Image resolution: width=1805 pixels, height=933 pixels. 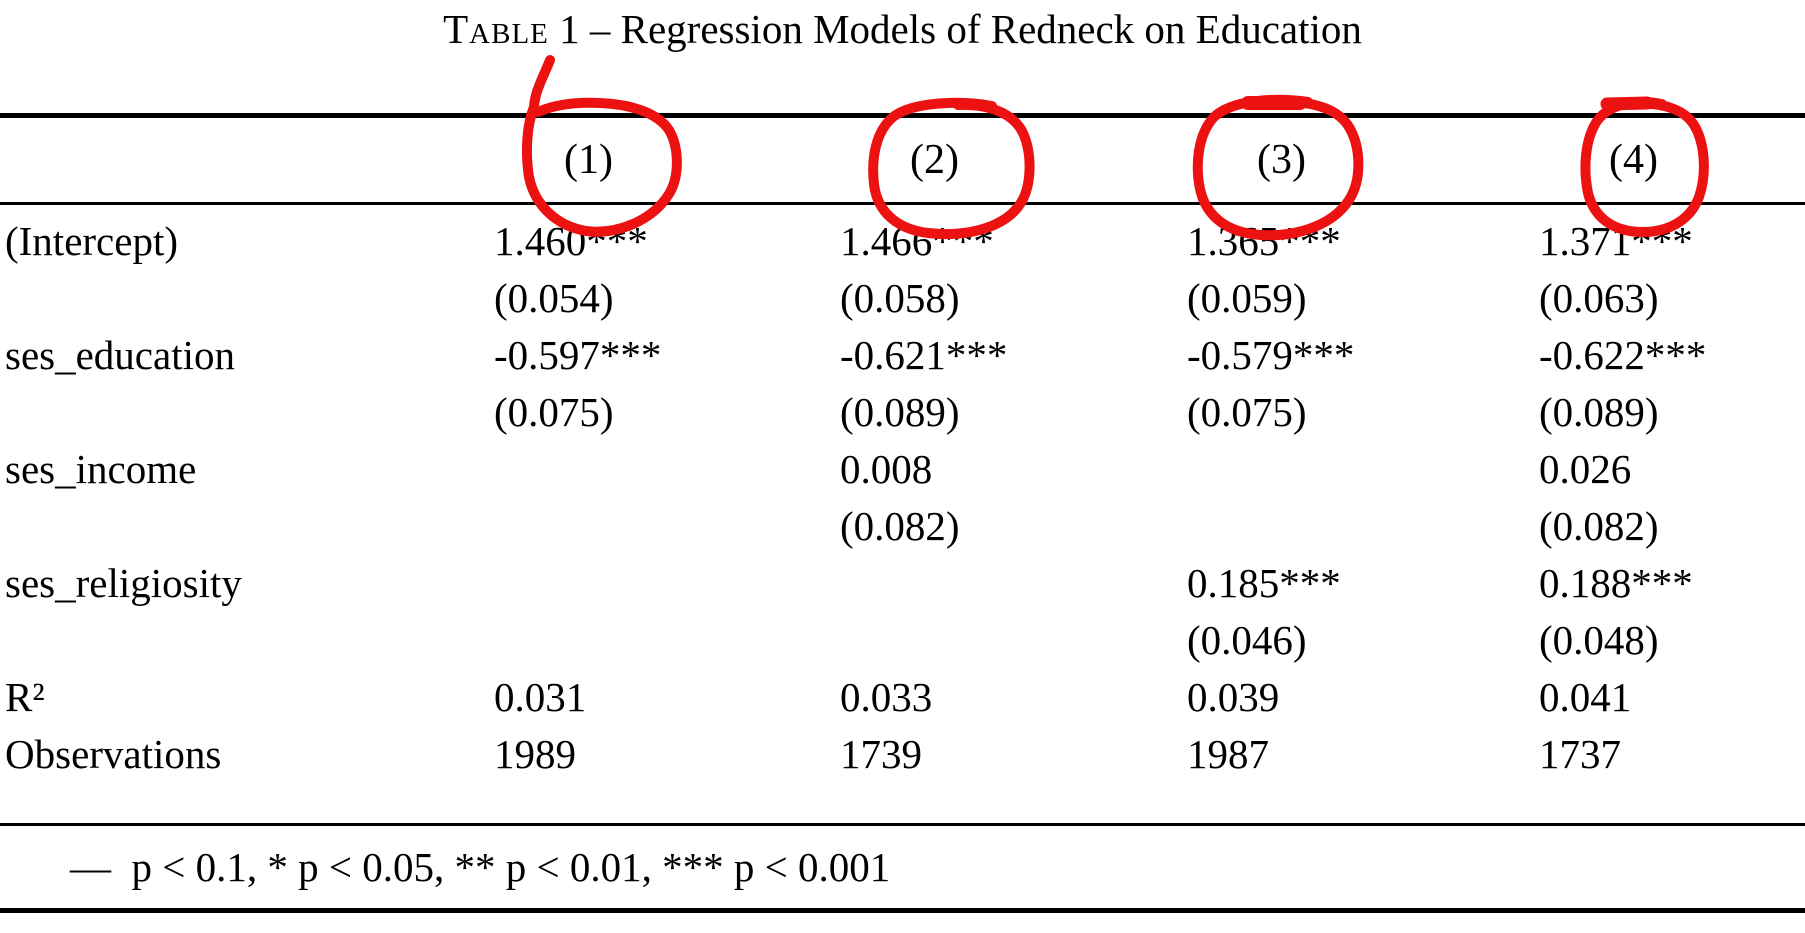 What do you see at coordinates (1228, 754) in the screenshot?
I see `observations-cell: 1987` at bounding box center [1228, 754].